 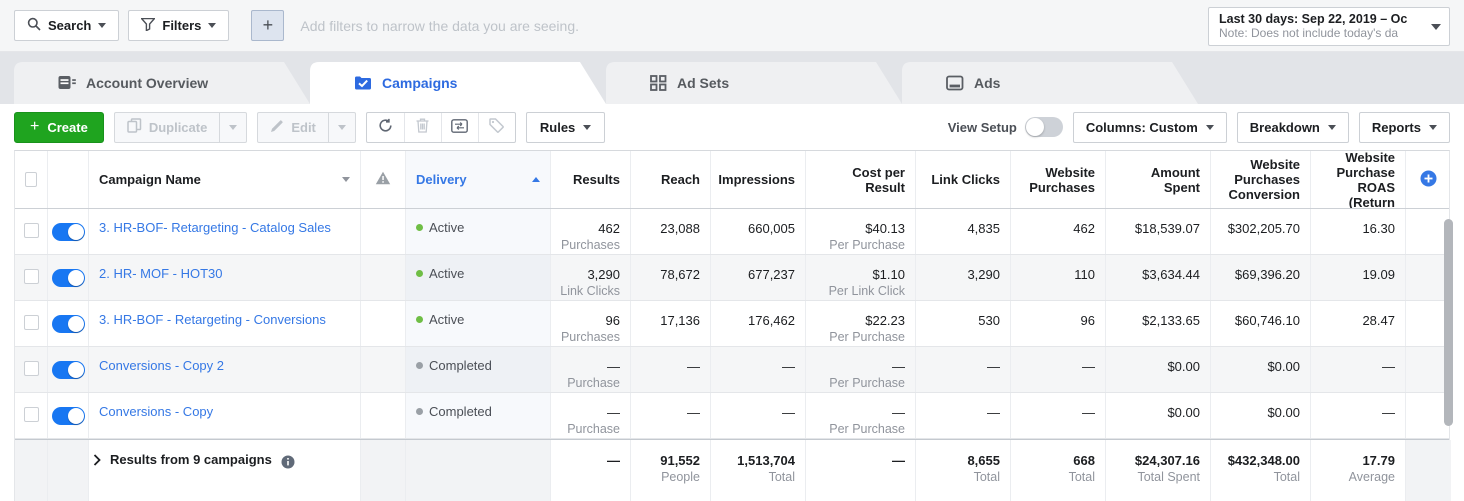 I want to click on results-header: Results, so click(x=591, y=179).